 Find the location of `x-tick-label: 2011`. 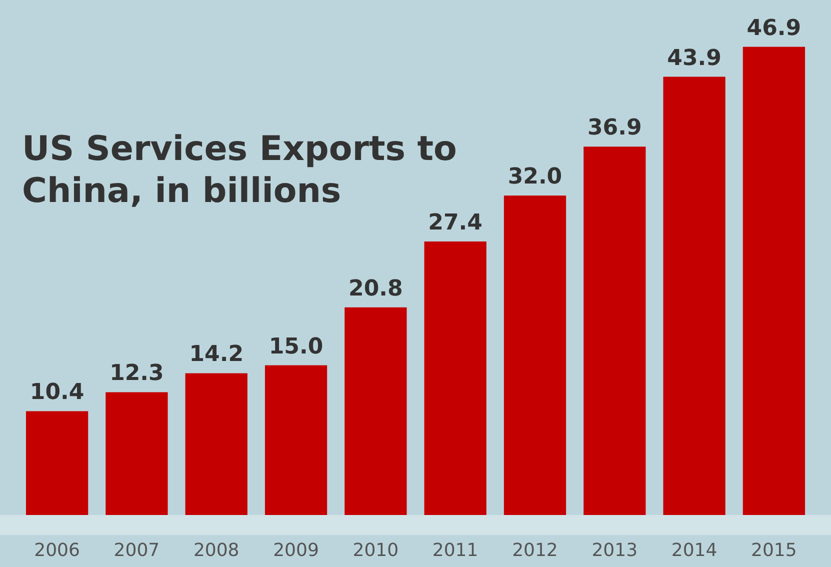

x-tick-label: 2011 is located at coordinates (455, 550).